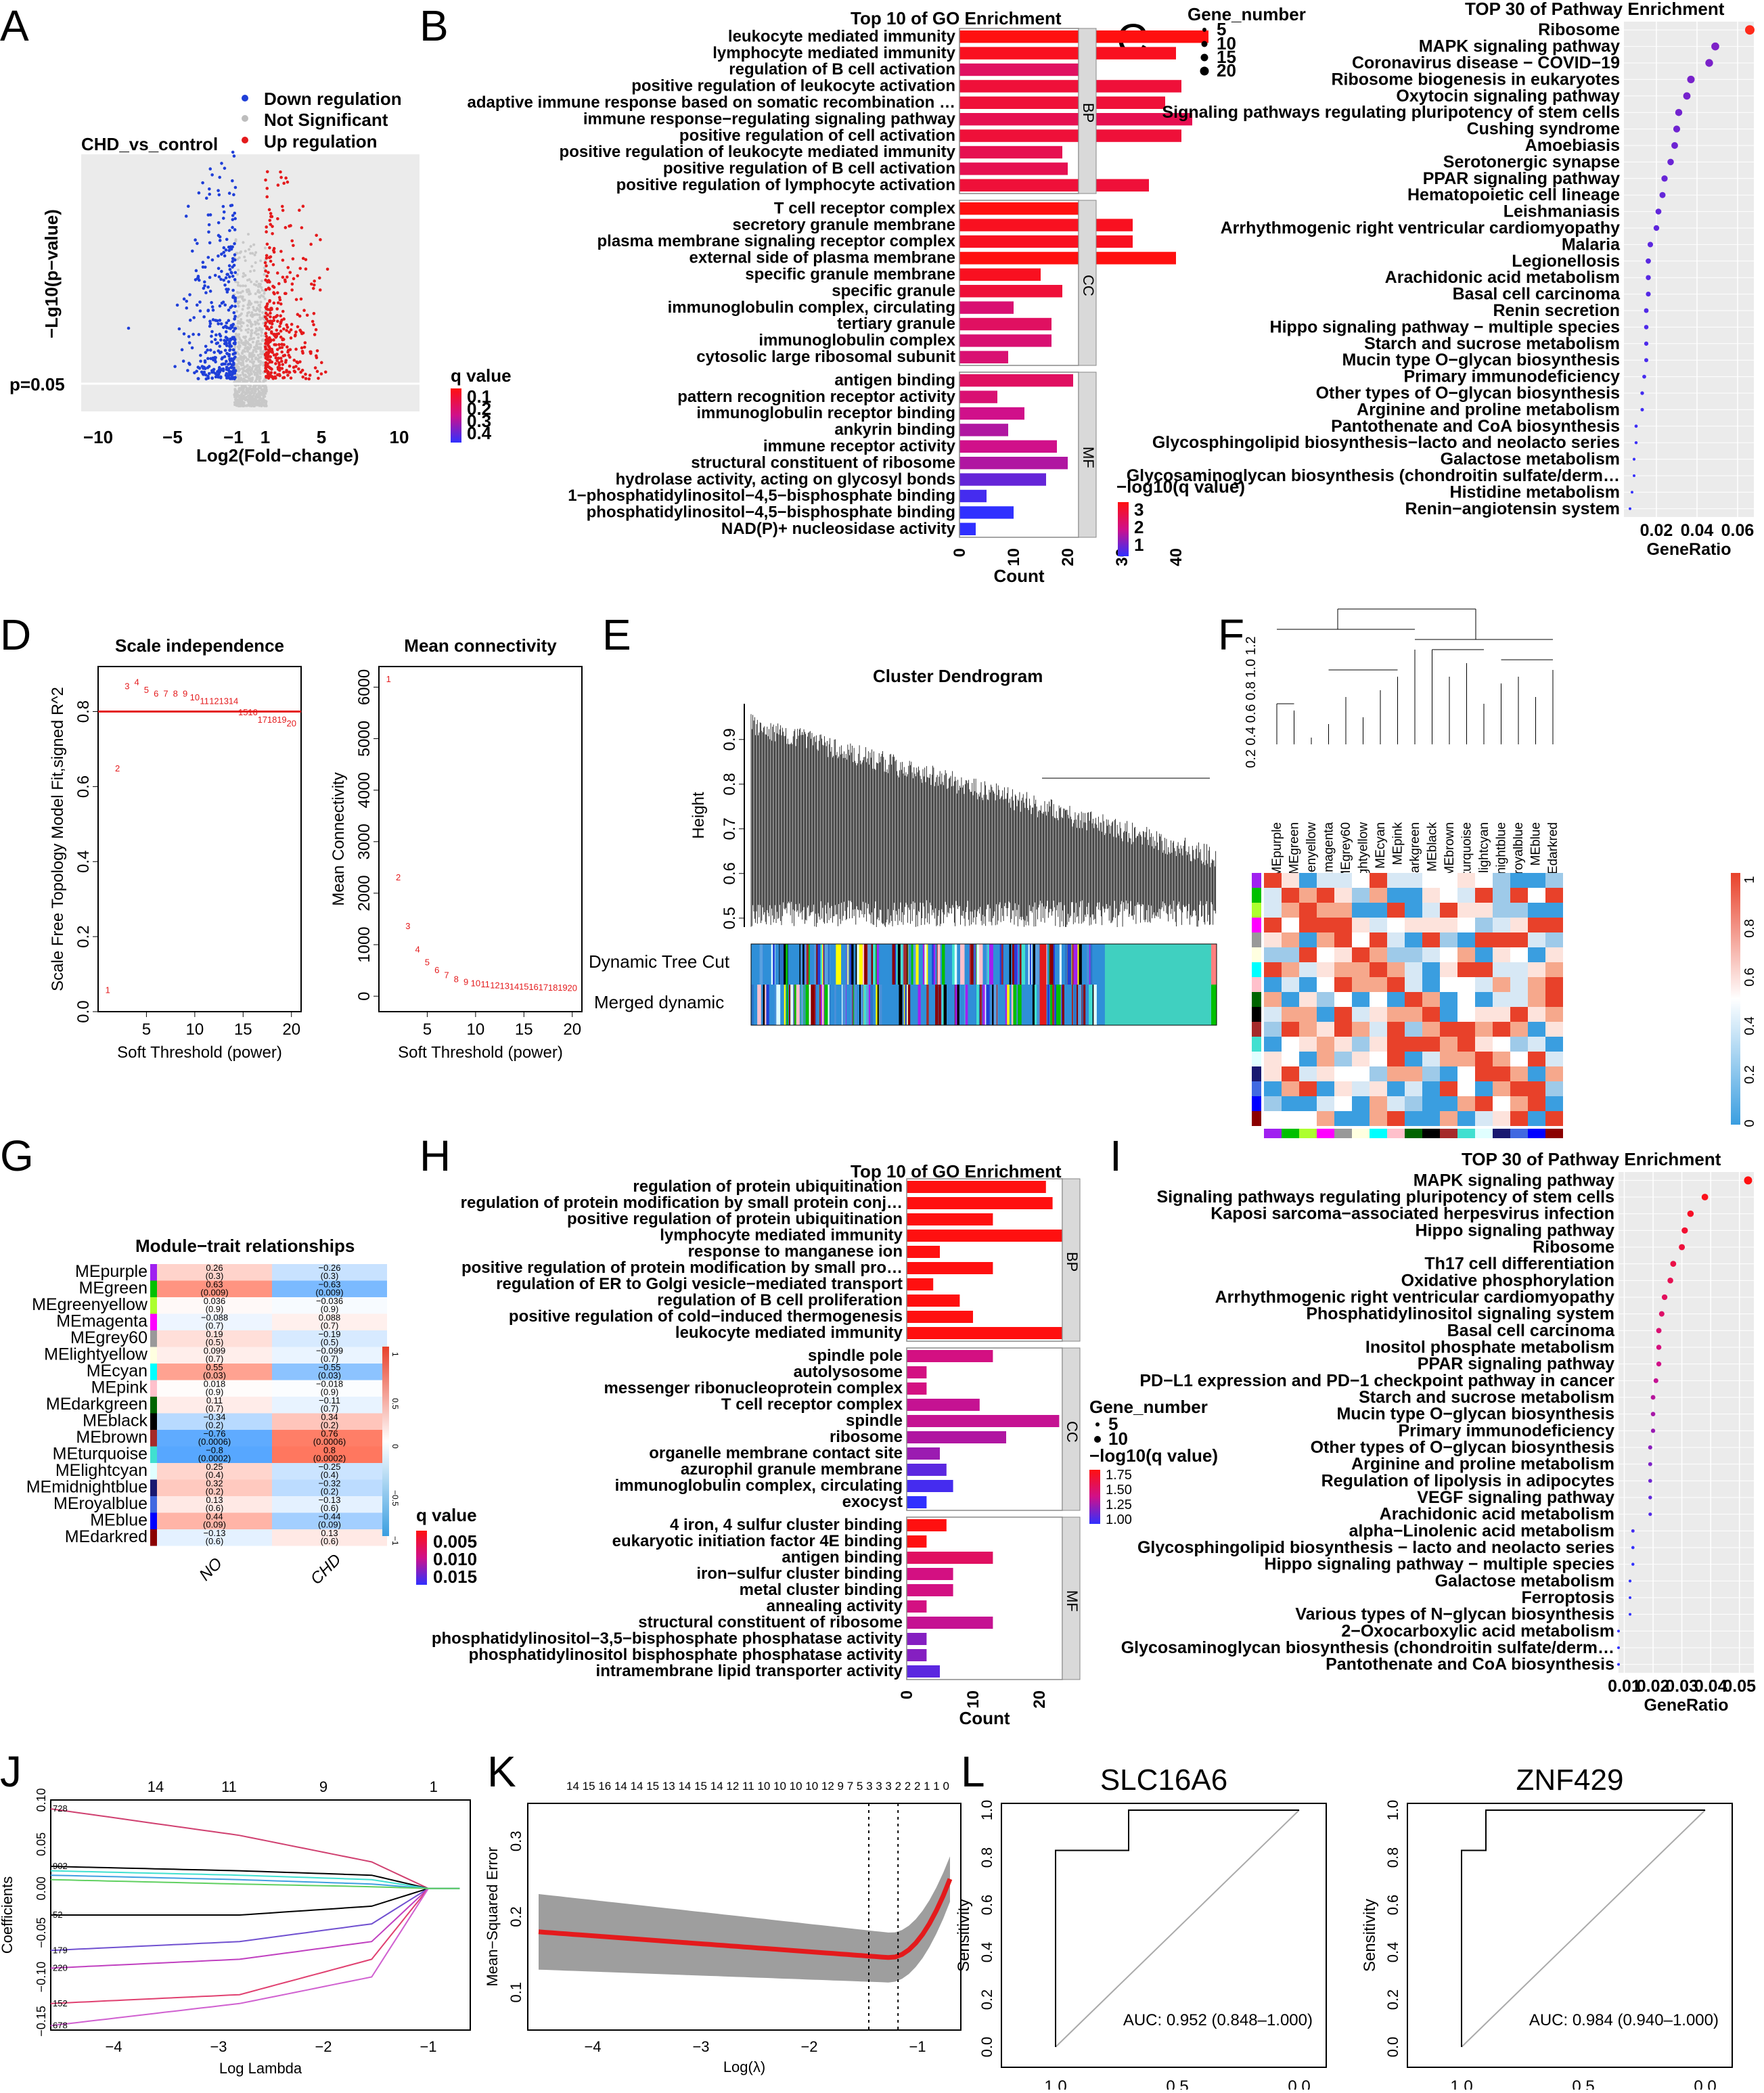 This screenshot has height=2093, width=1764. What do you see at coordinates (83, 786) in the screenshot?
I see `d-y-tick: 0.6` at bounding box center [83, 786].